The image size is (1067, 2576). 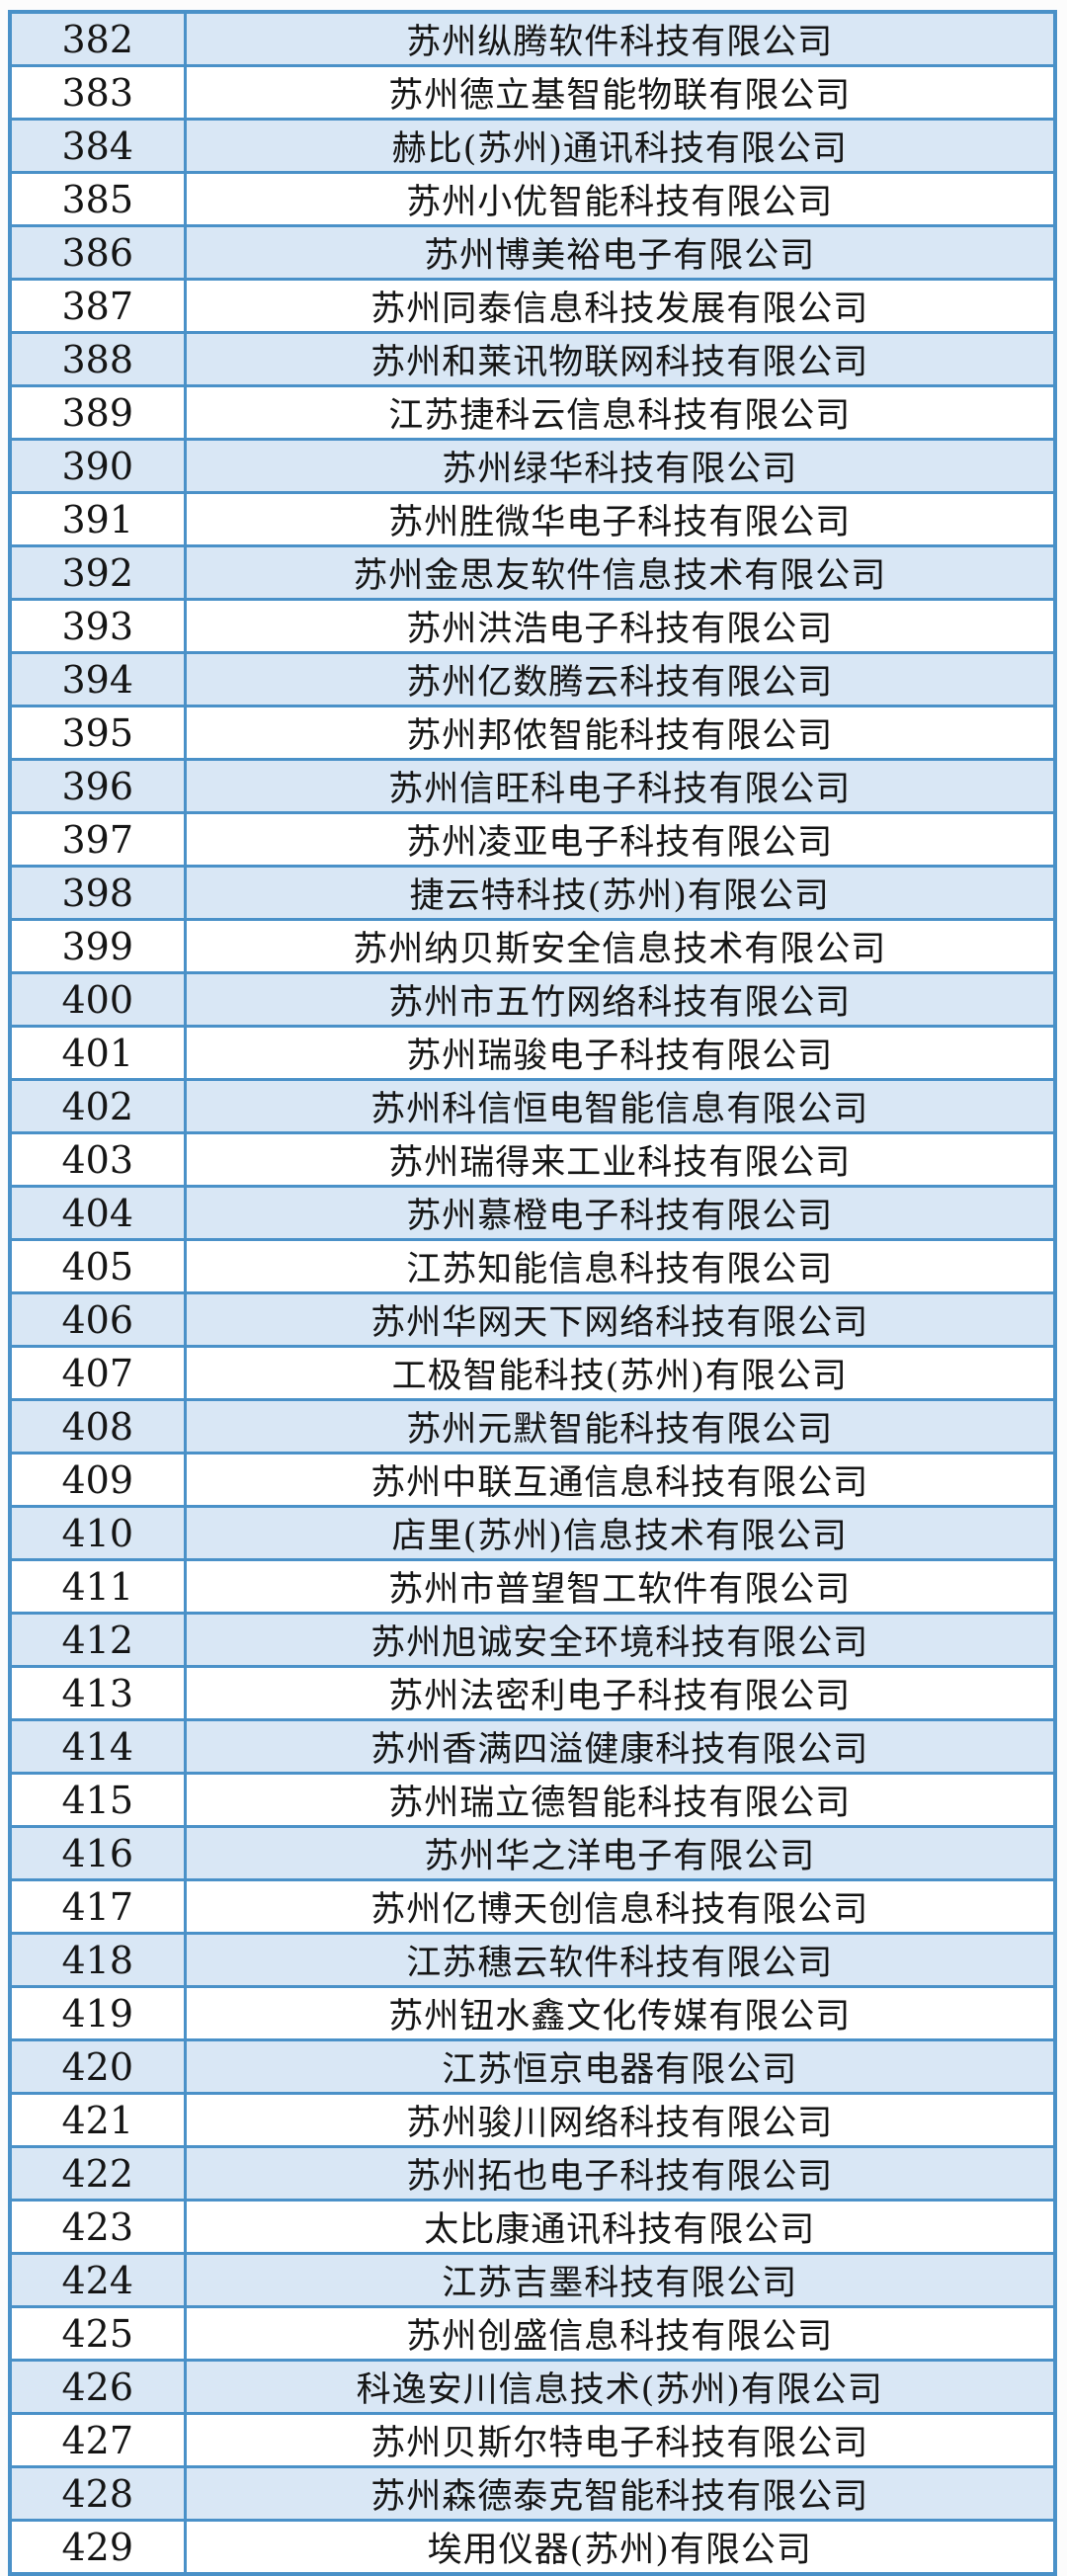 What do you see at coordinates (532, 519) in the screenshot?
I see `table-row: 391 苏州胜微华电子科技有限公司` at bounding box center [532, 519].